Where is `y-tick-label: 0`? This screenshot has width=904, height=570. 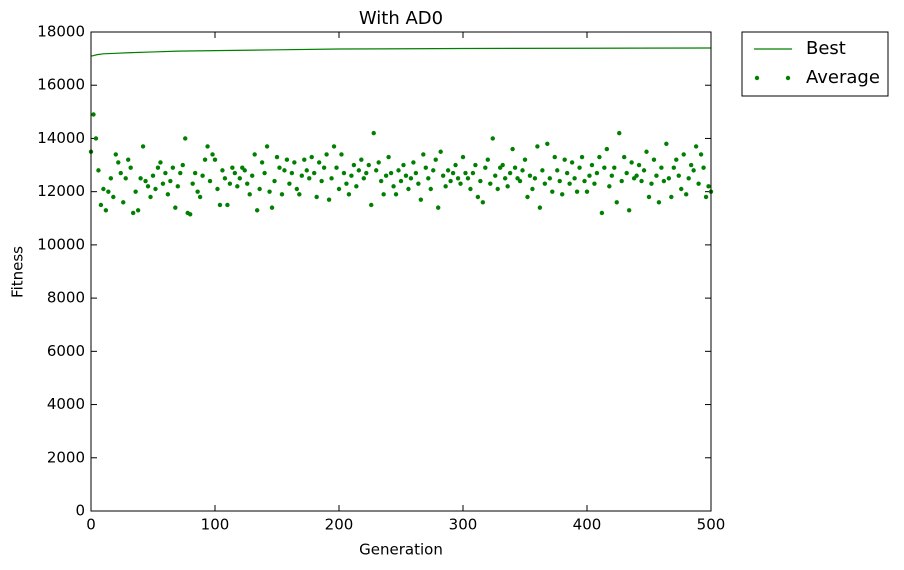 y-tick-label: 0 is located at coordinates (80, 511).